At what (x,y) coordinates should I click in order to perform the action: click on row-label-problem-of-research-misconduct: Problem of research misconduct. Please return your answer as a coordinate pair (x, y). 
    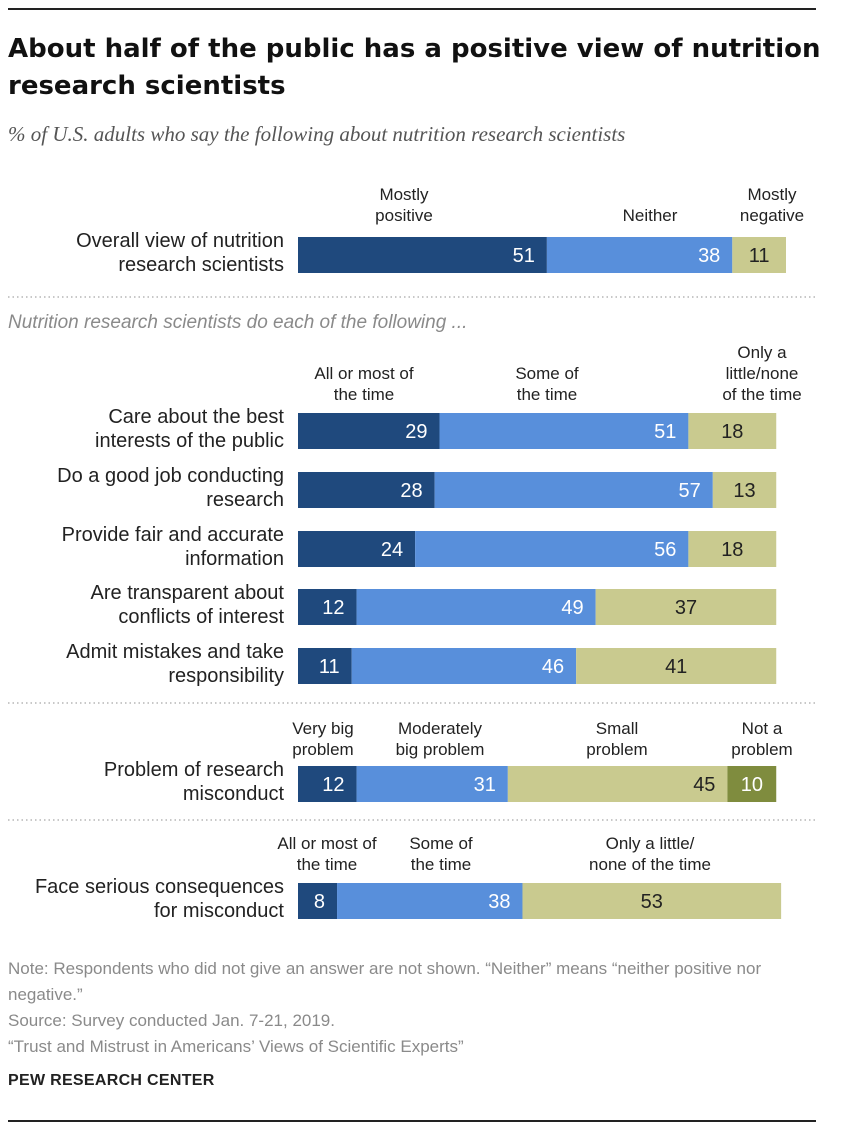
    Looking at the image, I should click on (194, 782).